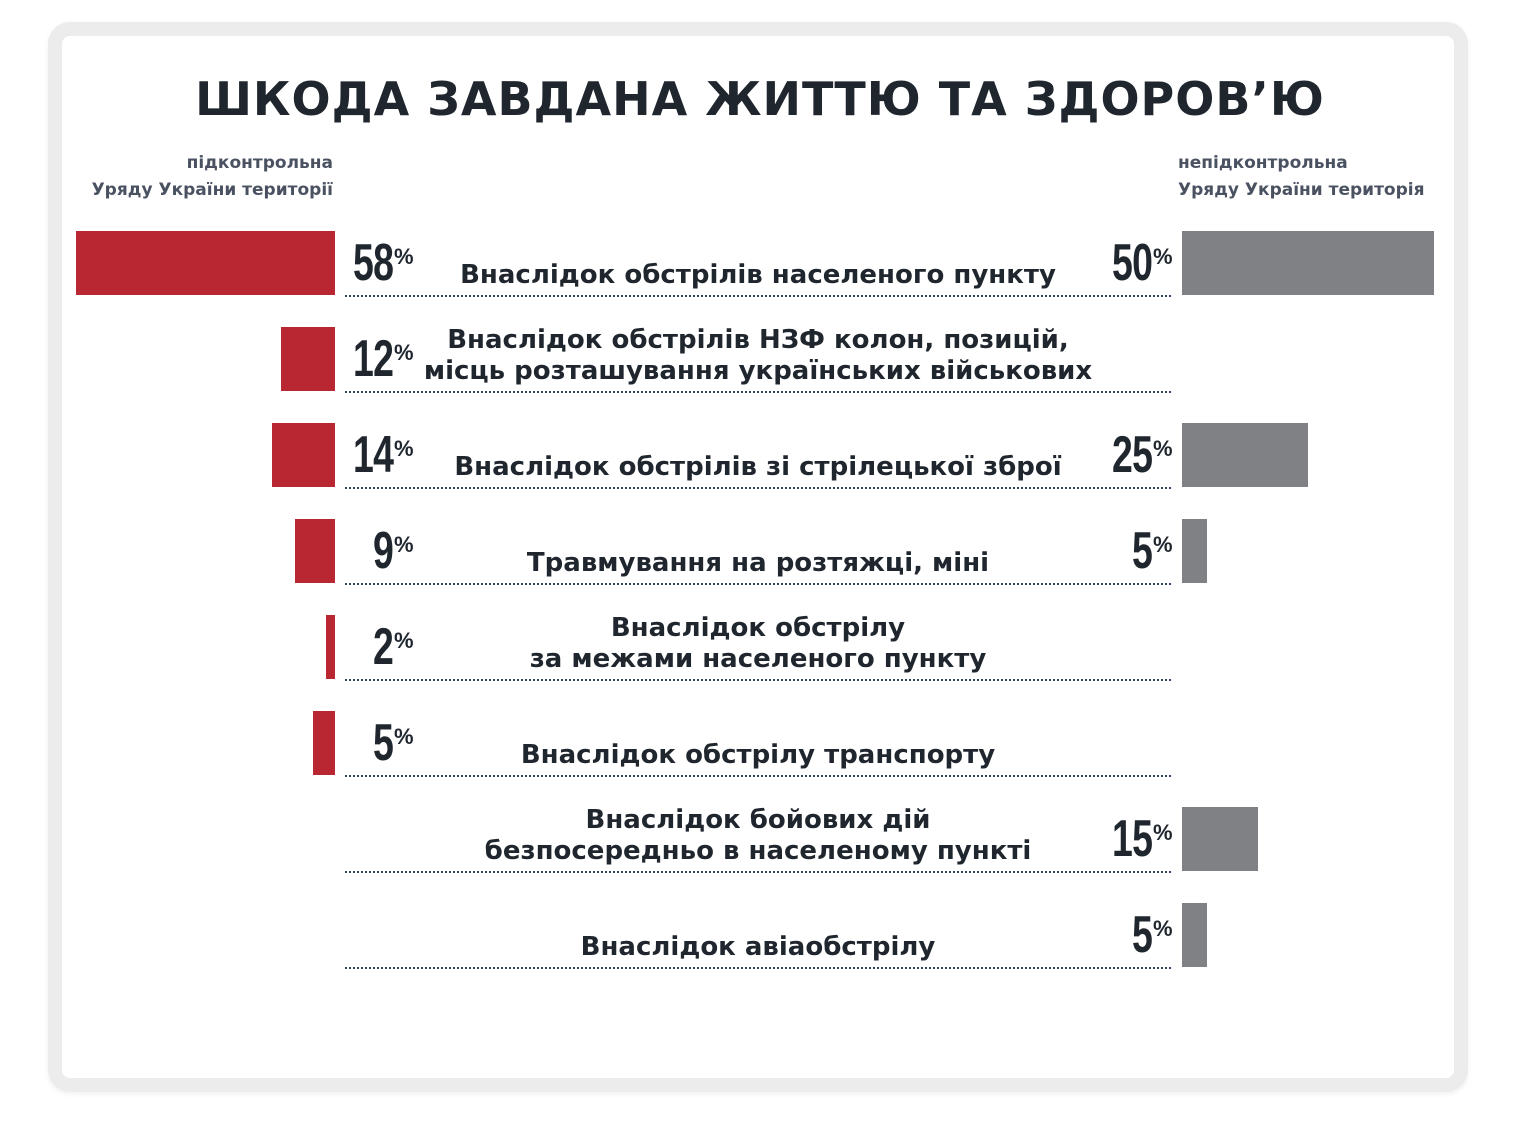 This screenshot has height=1134, width=1520. I want to click on value-label-right: 50%, so click(1142, 263).